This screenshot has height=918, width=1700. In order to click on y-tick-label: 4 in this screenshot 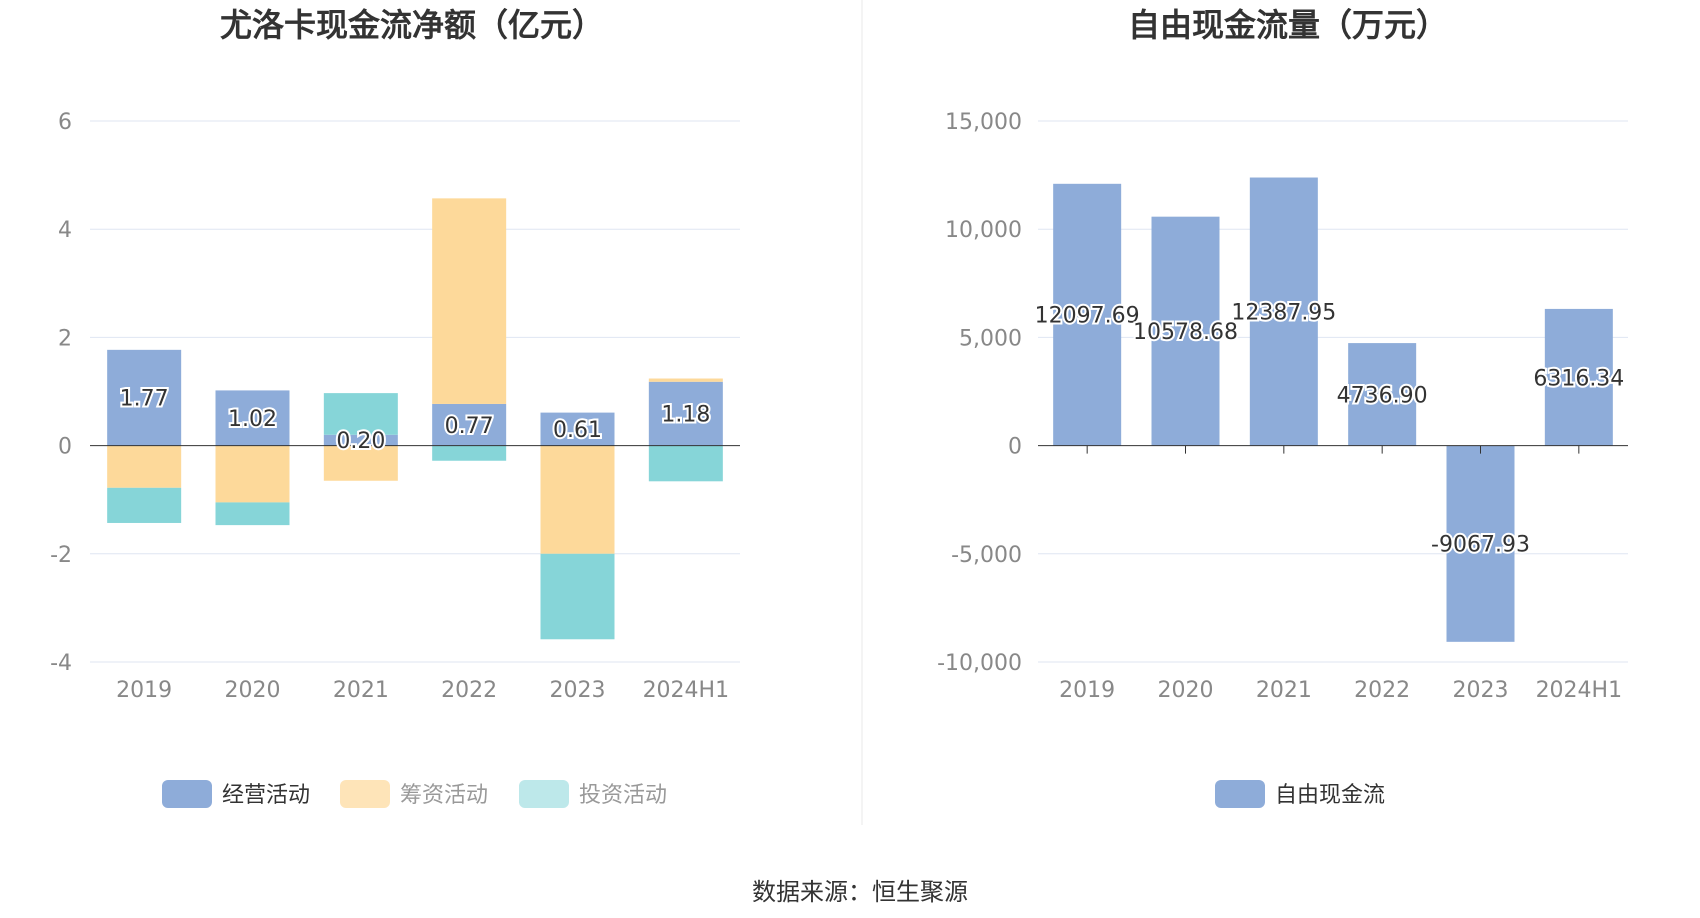, I will do `click(65, 230)`.